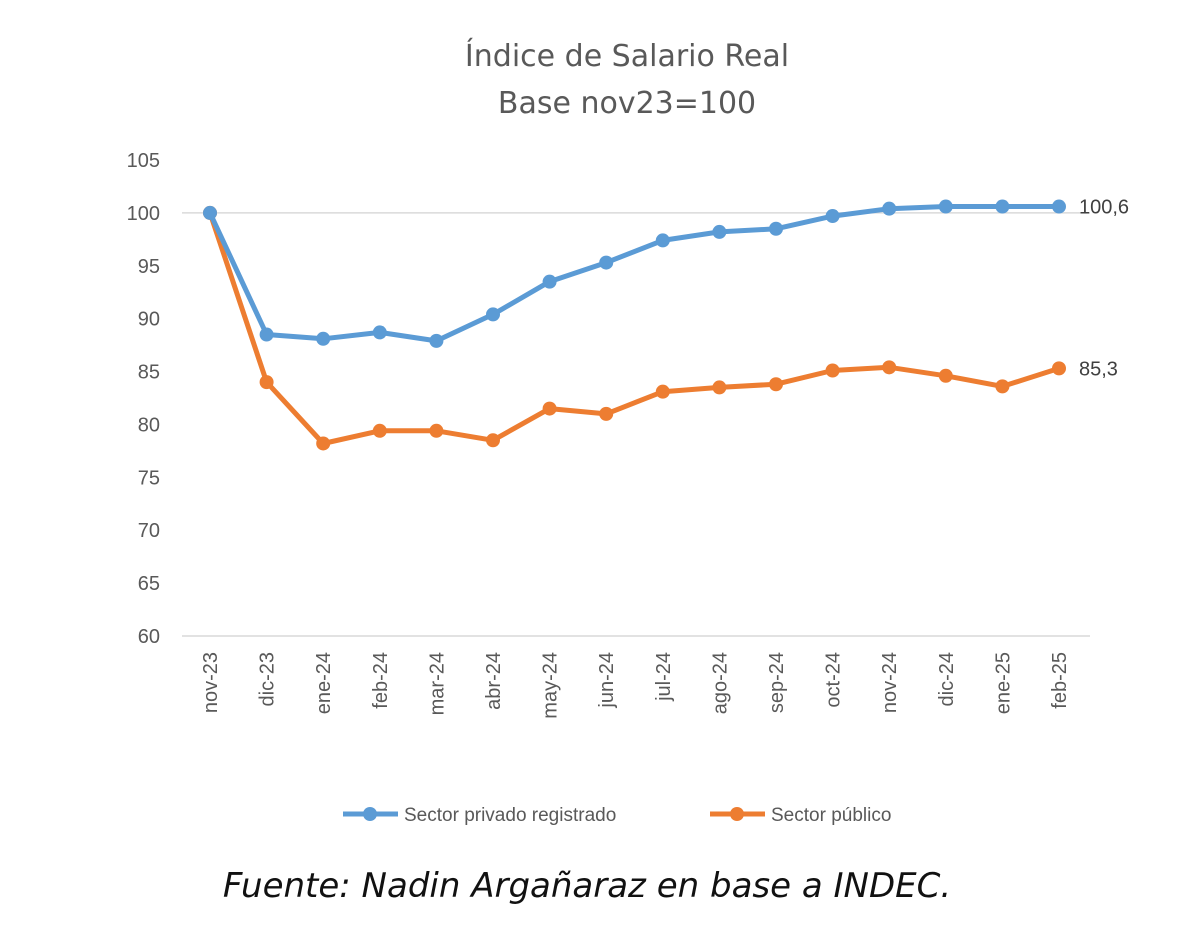 The width and height of the screenshot is (1200, 934). Describe the element at coordinates (947, 679) in the screenshot. I see `x-tick-label: dic-24` at that location.